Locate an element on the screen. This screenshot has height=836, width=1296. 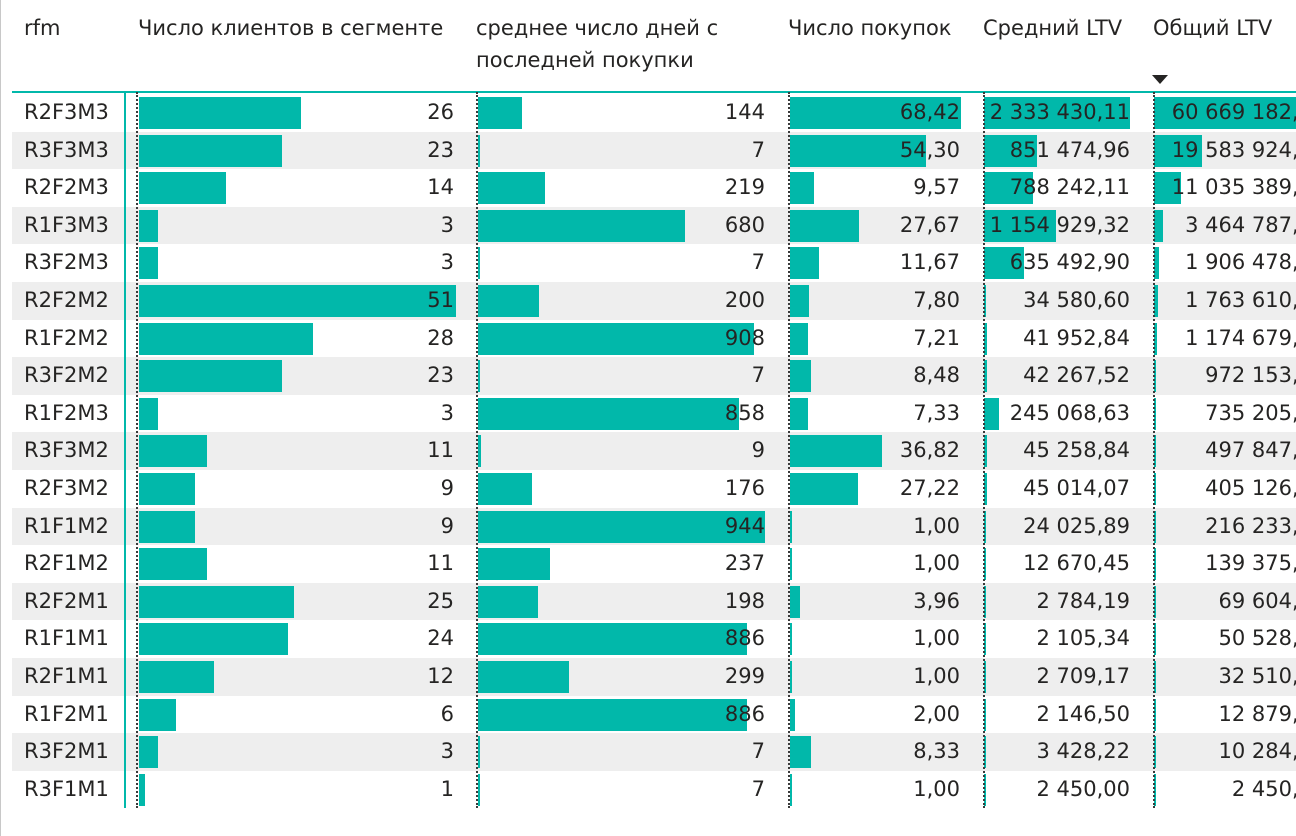
table-row: R2F2M1 25 198 3,96 2 784,19 69 604,8 is located at coordinates (654, 601).